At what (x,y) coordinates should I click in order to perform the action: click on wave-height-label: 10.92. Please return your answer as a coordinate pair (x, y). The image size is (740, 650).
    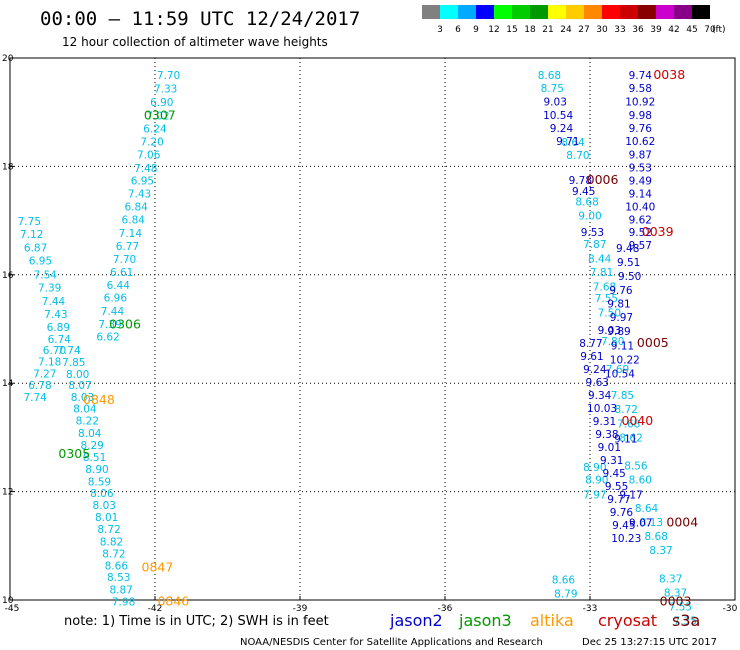
    Looking at the image, I should click on (640, 102).